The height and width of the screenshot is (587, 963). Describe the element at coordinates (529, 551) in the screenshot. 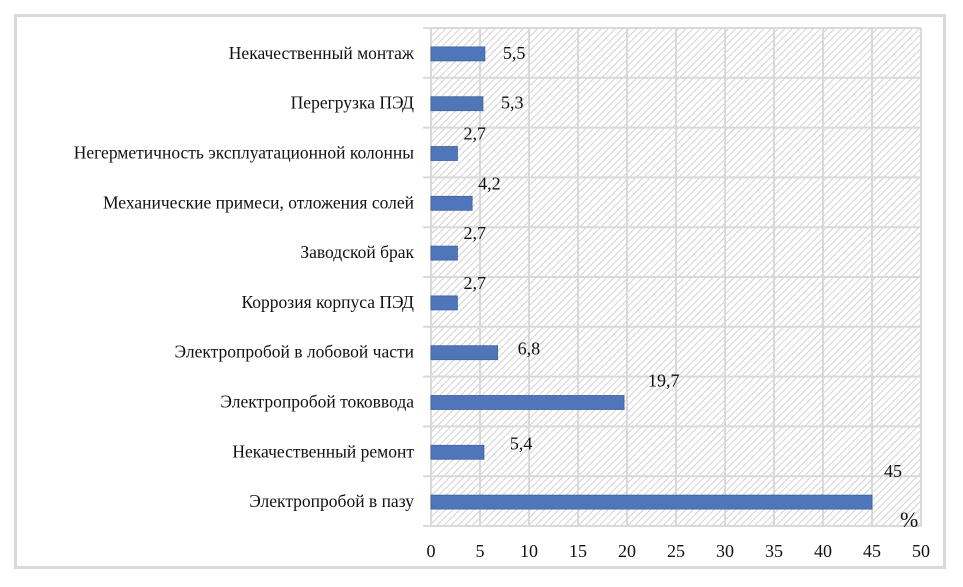

I see `x-tick-label: 10` at that location.